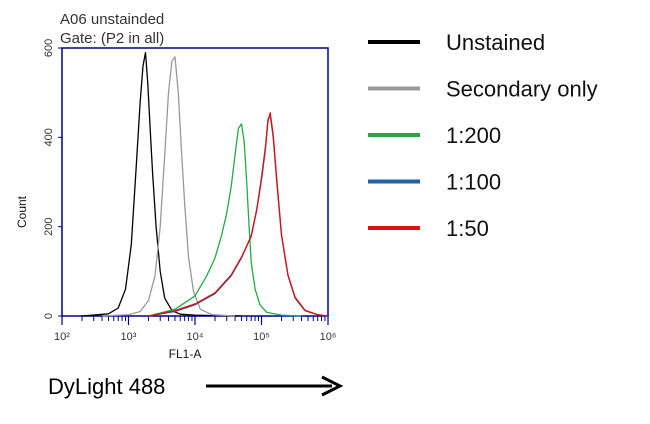 This screenshot has width=650, height=424. I want to click on legend-label-0: Unstained, so click(495, 42).